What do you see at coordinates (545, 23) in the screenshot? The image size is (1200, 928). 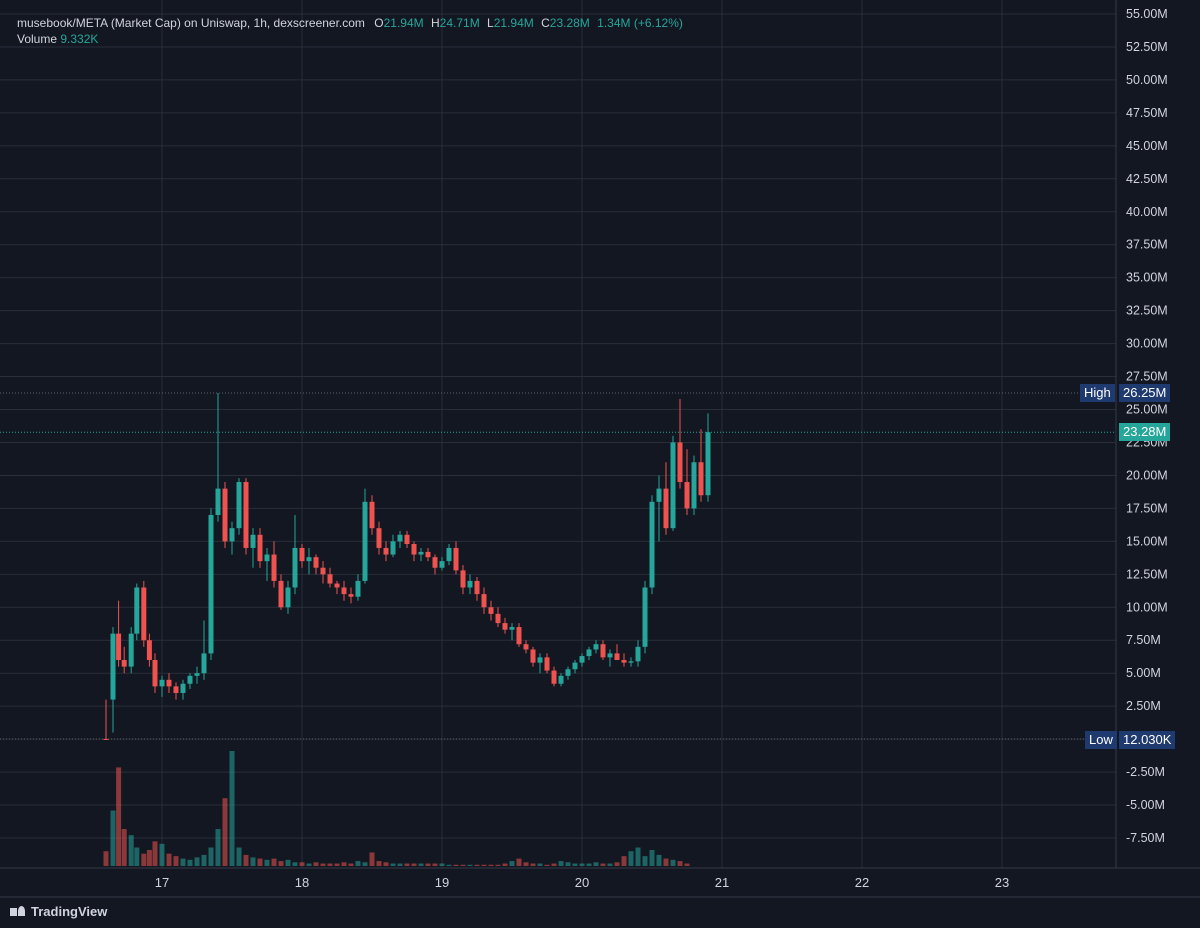 I see `close-label: C` at bounding box center [545, 23].